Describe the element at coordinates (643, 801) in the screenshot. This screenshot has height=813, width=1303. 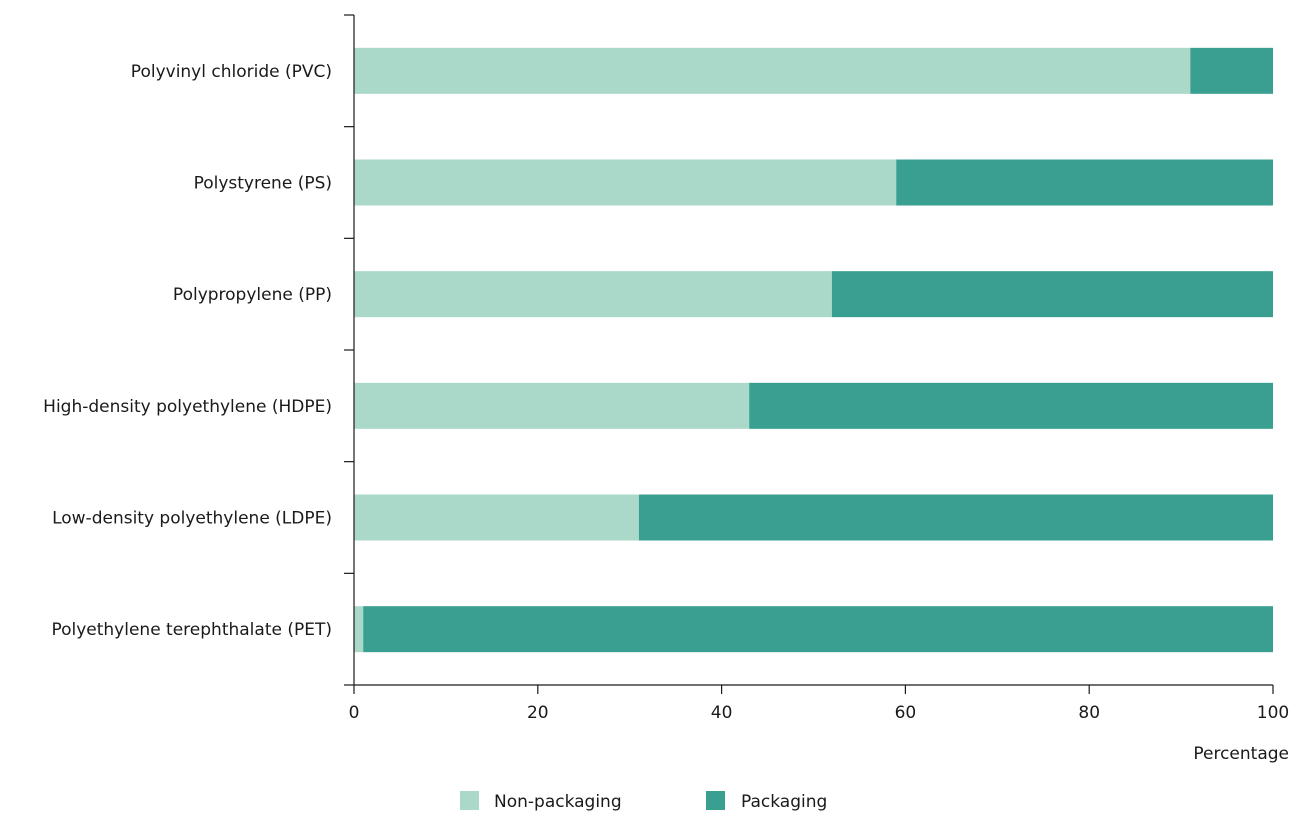
I see `legend: Non-packaging Packaging` at that location.